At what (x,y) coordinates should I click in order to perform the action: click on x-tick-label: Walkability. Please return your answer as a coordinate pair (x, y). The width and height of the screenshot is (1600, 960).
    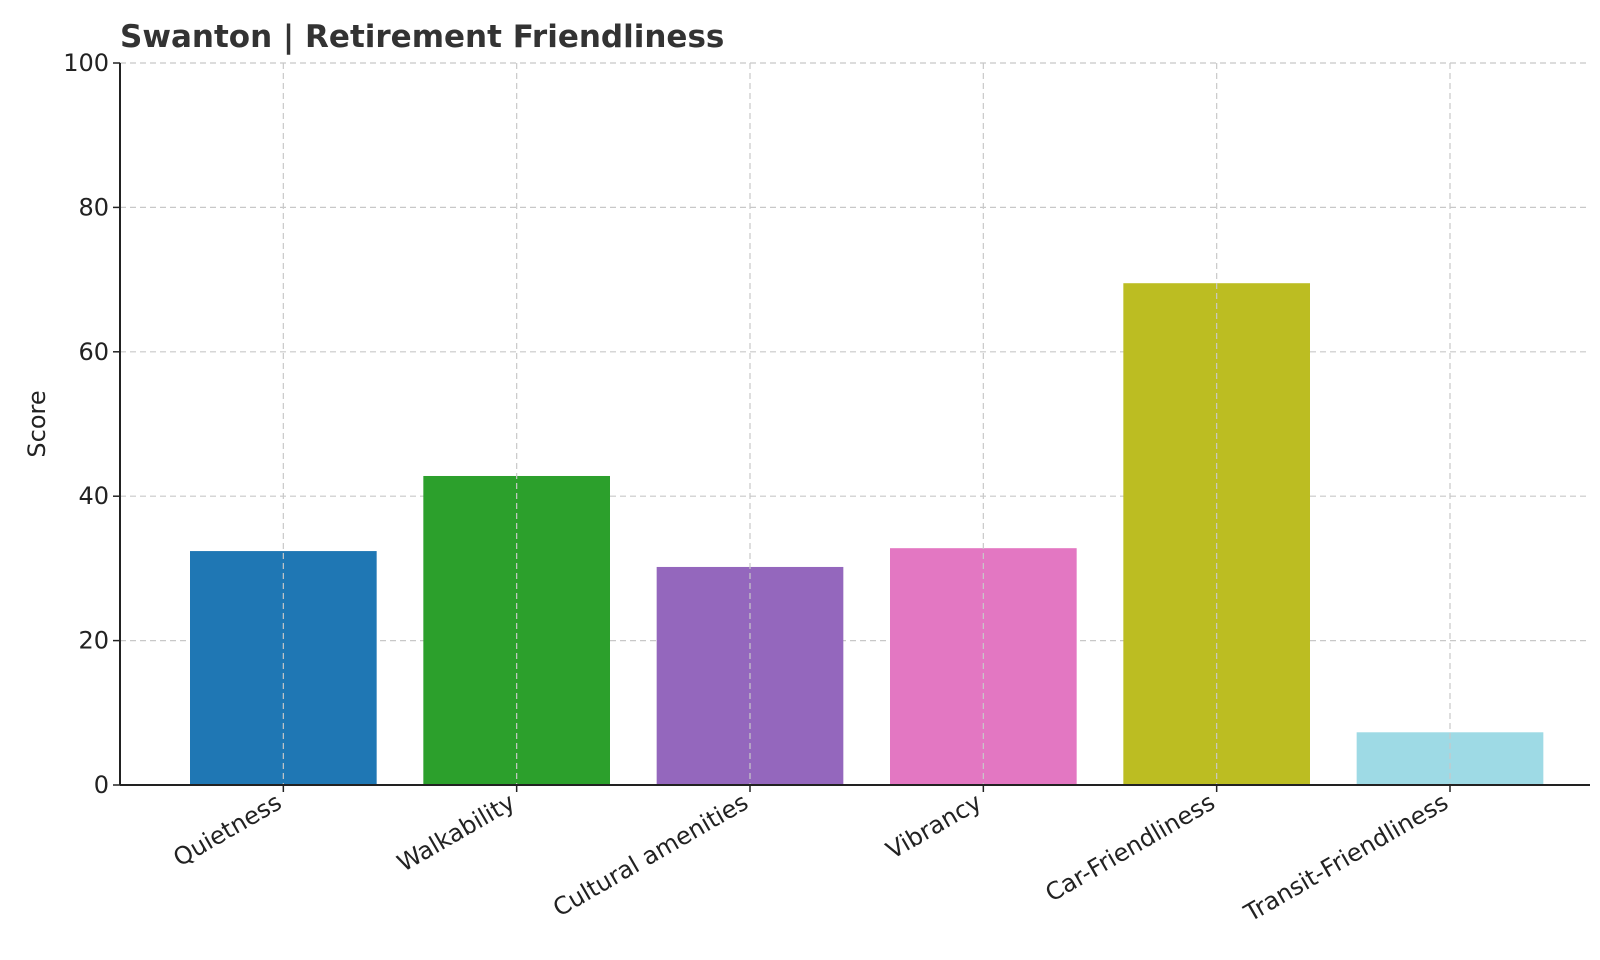
    Looking at the image, I should click on (456, 833).